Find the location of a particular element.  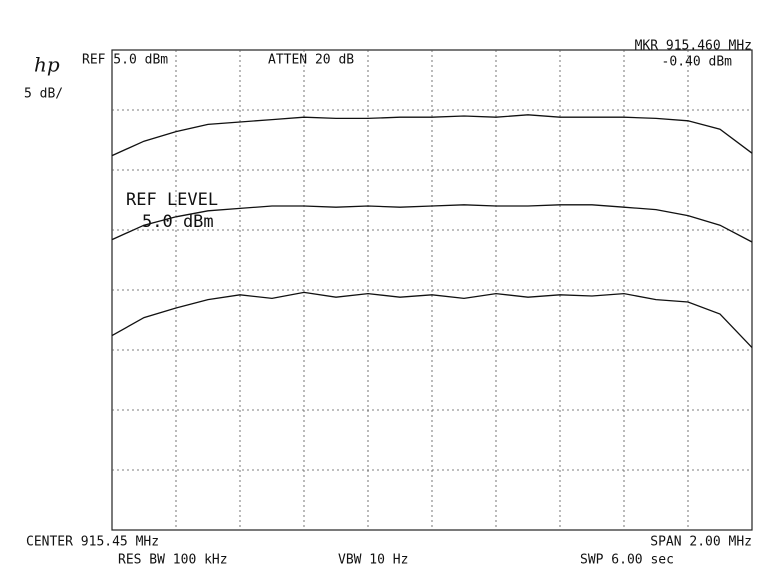

atten: ATTEN 20 dB is located at coordinates (311, 60).